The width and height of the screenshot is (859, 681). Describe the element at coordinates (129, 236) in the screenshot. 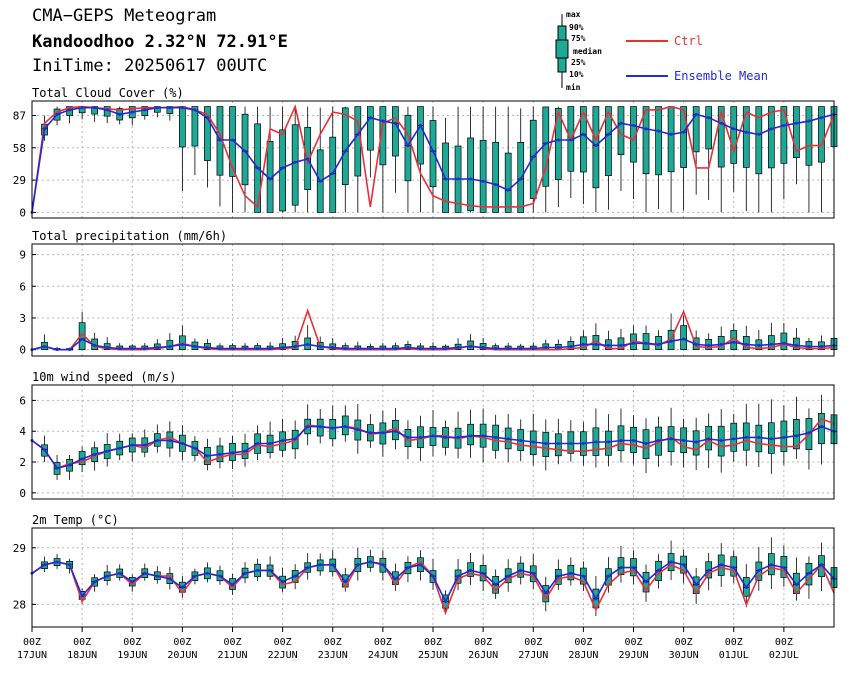

I see `panel-title: Total precipitation (mm/6h)` at that location.